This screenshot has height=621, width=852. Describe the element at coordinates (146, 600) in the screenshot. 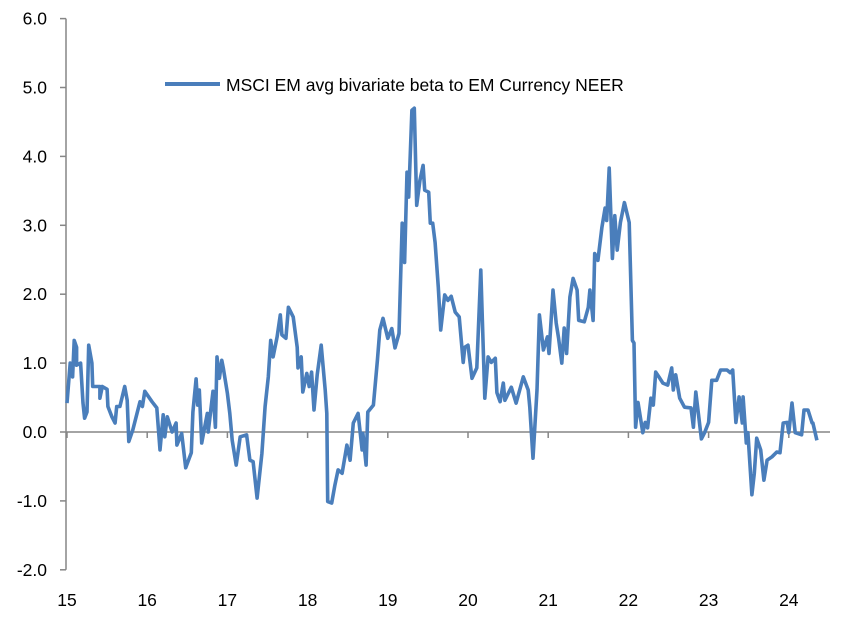

I see `x-tick-label: 16` at that location.